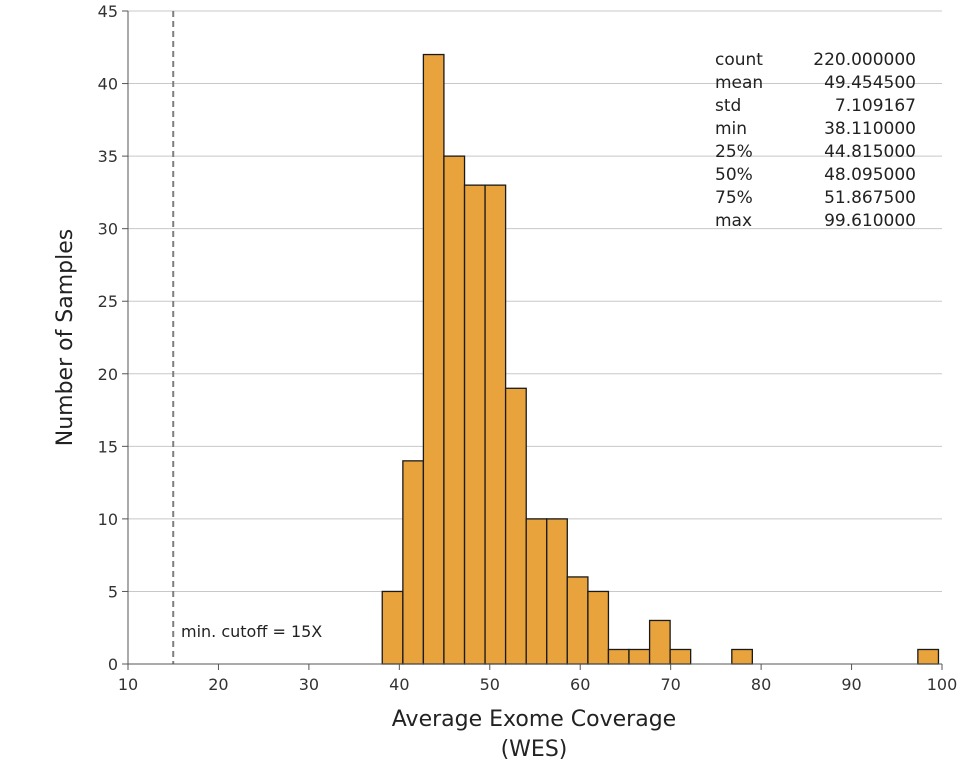 The image size is (964, 760). I want to click on x-axis-title: Average Exome Coverage, so click(534, 719).